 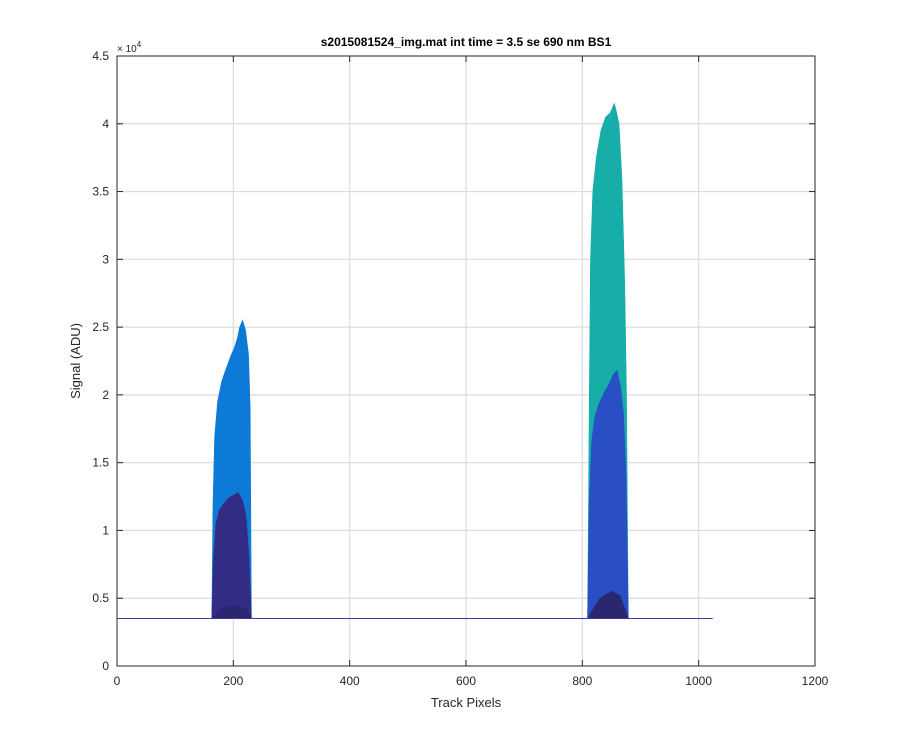 I want to click on y-axis-exponent: × 10⁴, so click(x=129, y=47).